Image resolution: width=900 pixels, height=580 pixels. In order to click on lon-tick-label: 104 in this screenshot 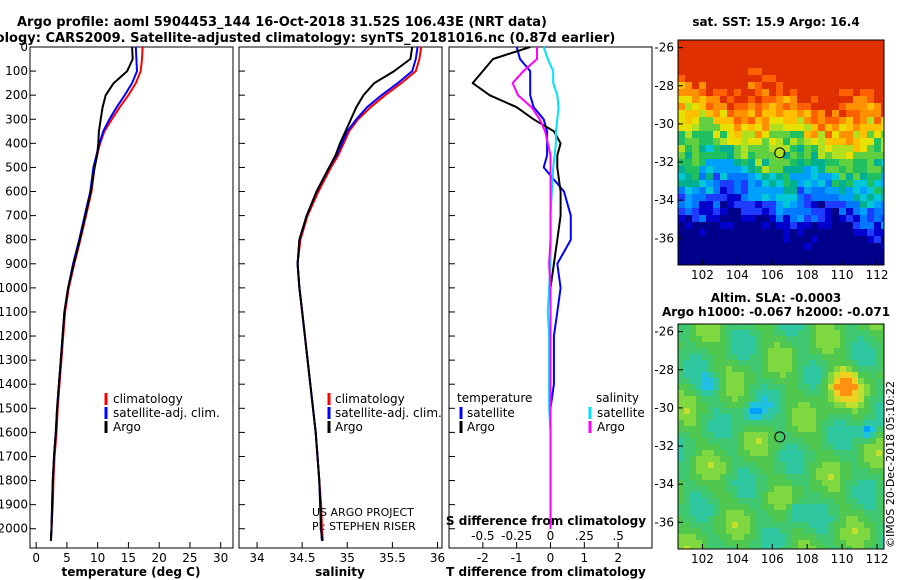, I will do `click(737, 275)`.